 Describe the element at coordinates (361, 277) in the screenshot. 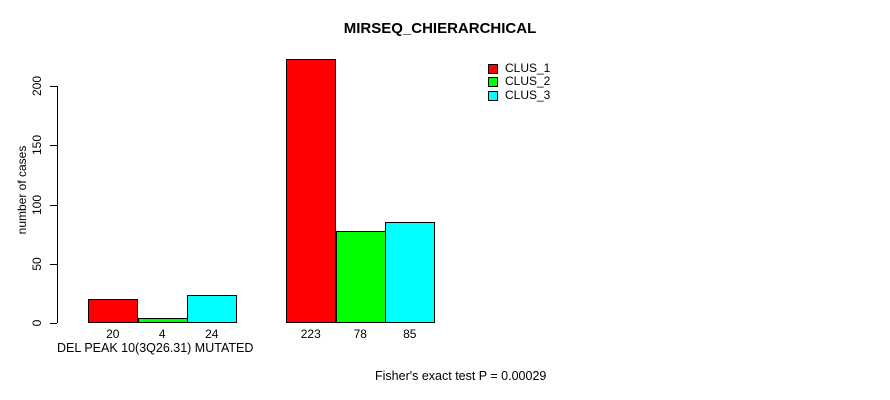

I see `bar-clus_2-group2` at that location.